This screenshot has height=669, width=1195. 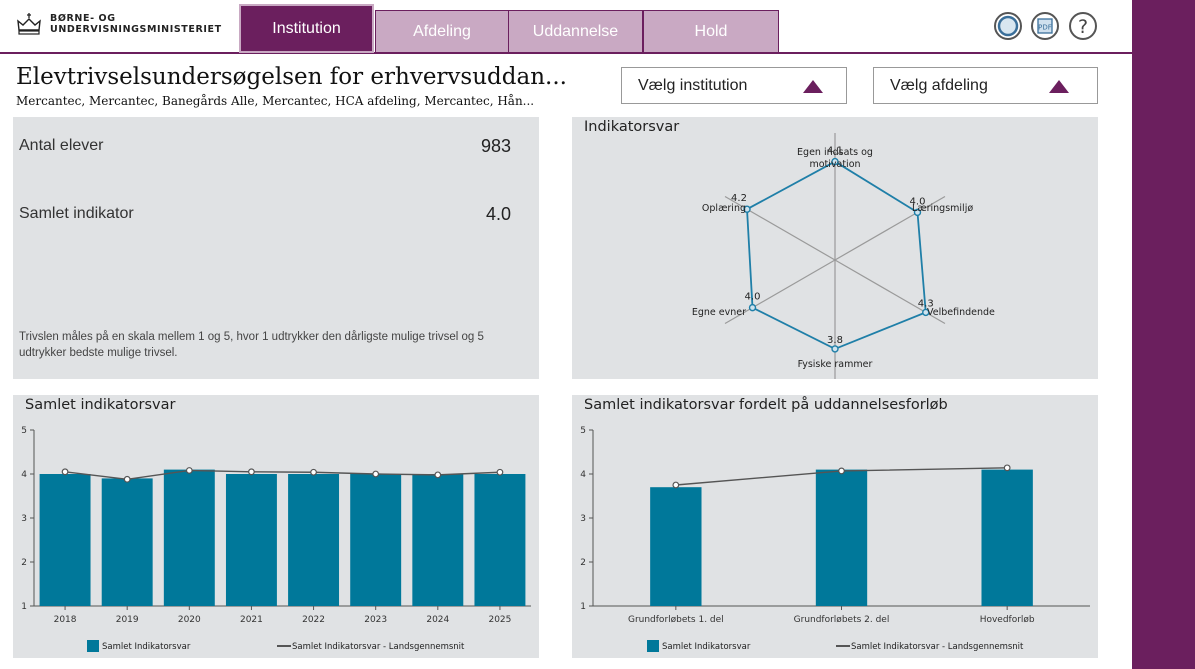 I want to click on help-icon: ?, so click(x=1083, y=26).